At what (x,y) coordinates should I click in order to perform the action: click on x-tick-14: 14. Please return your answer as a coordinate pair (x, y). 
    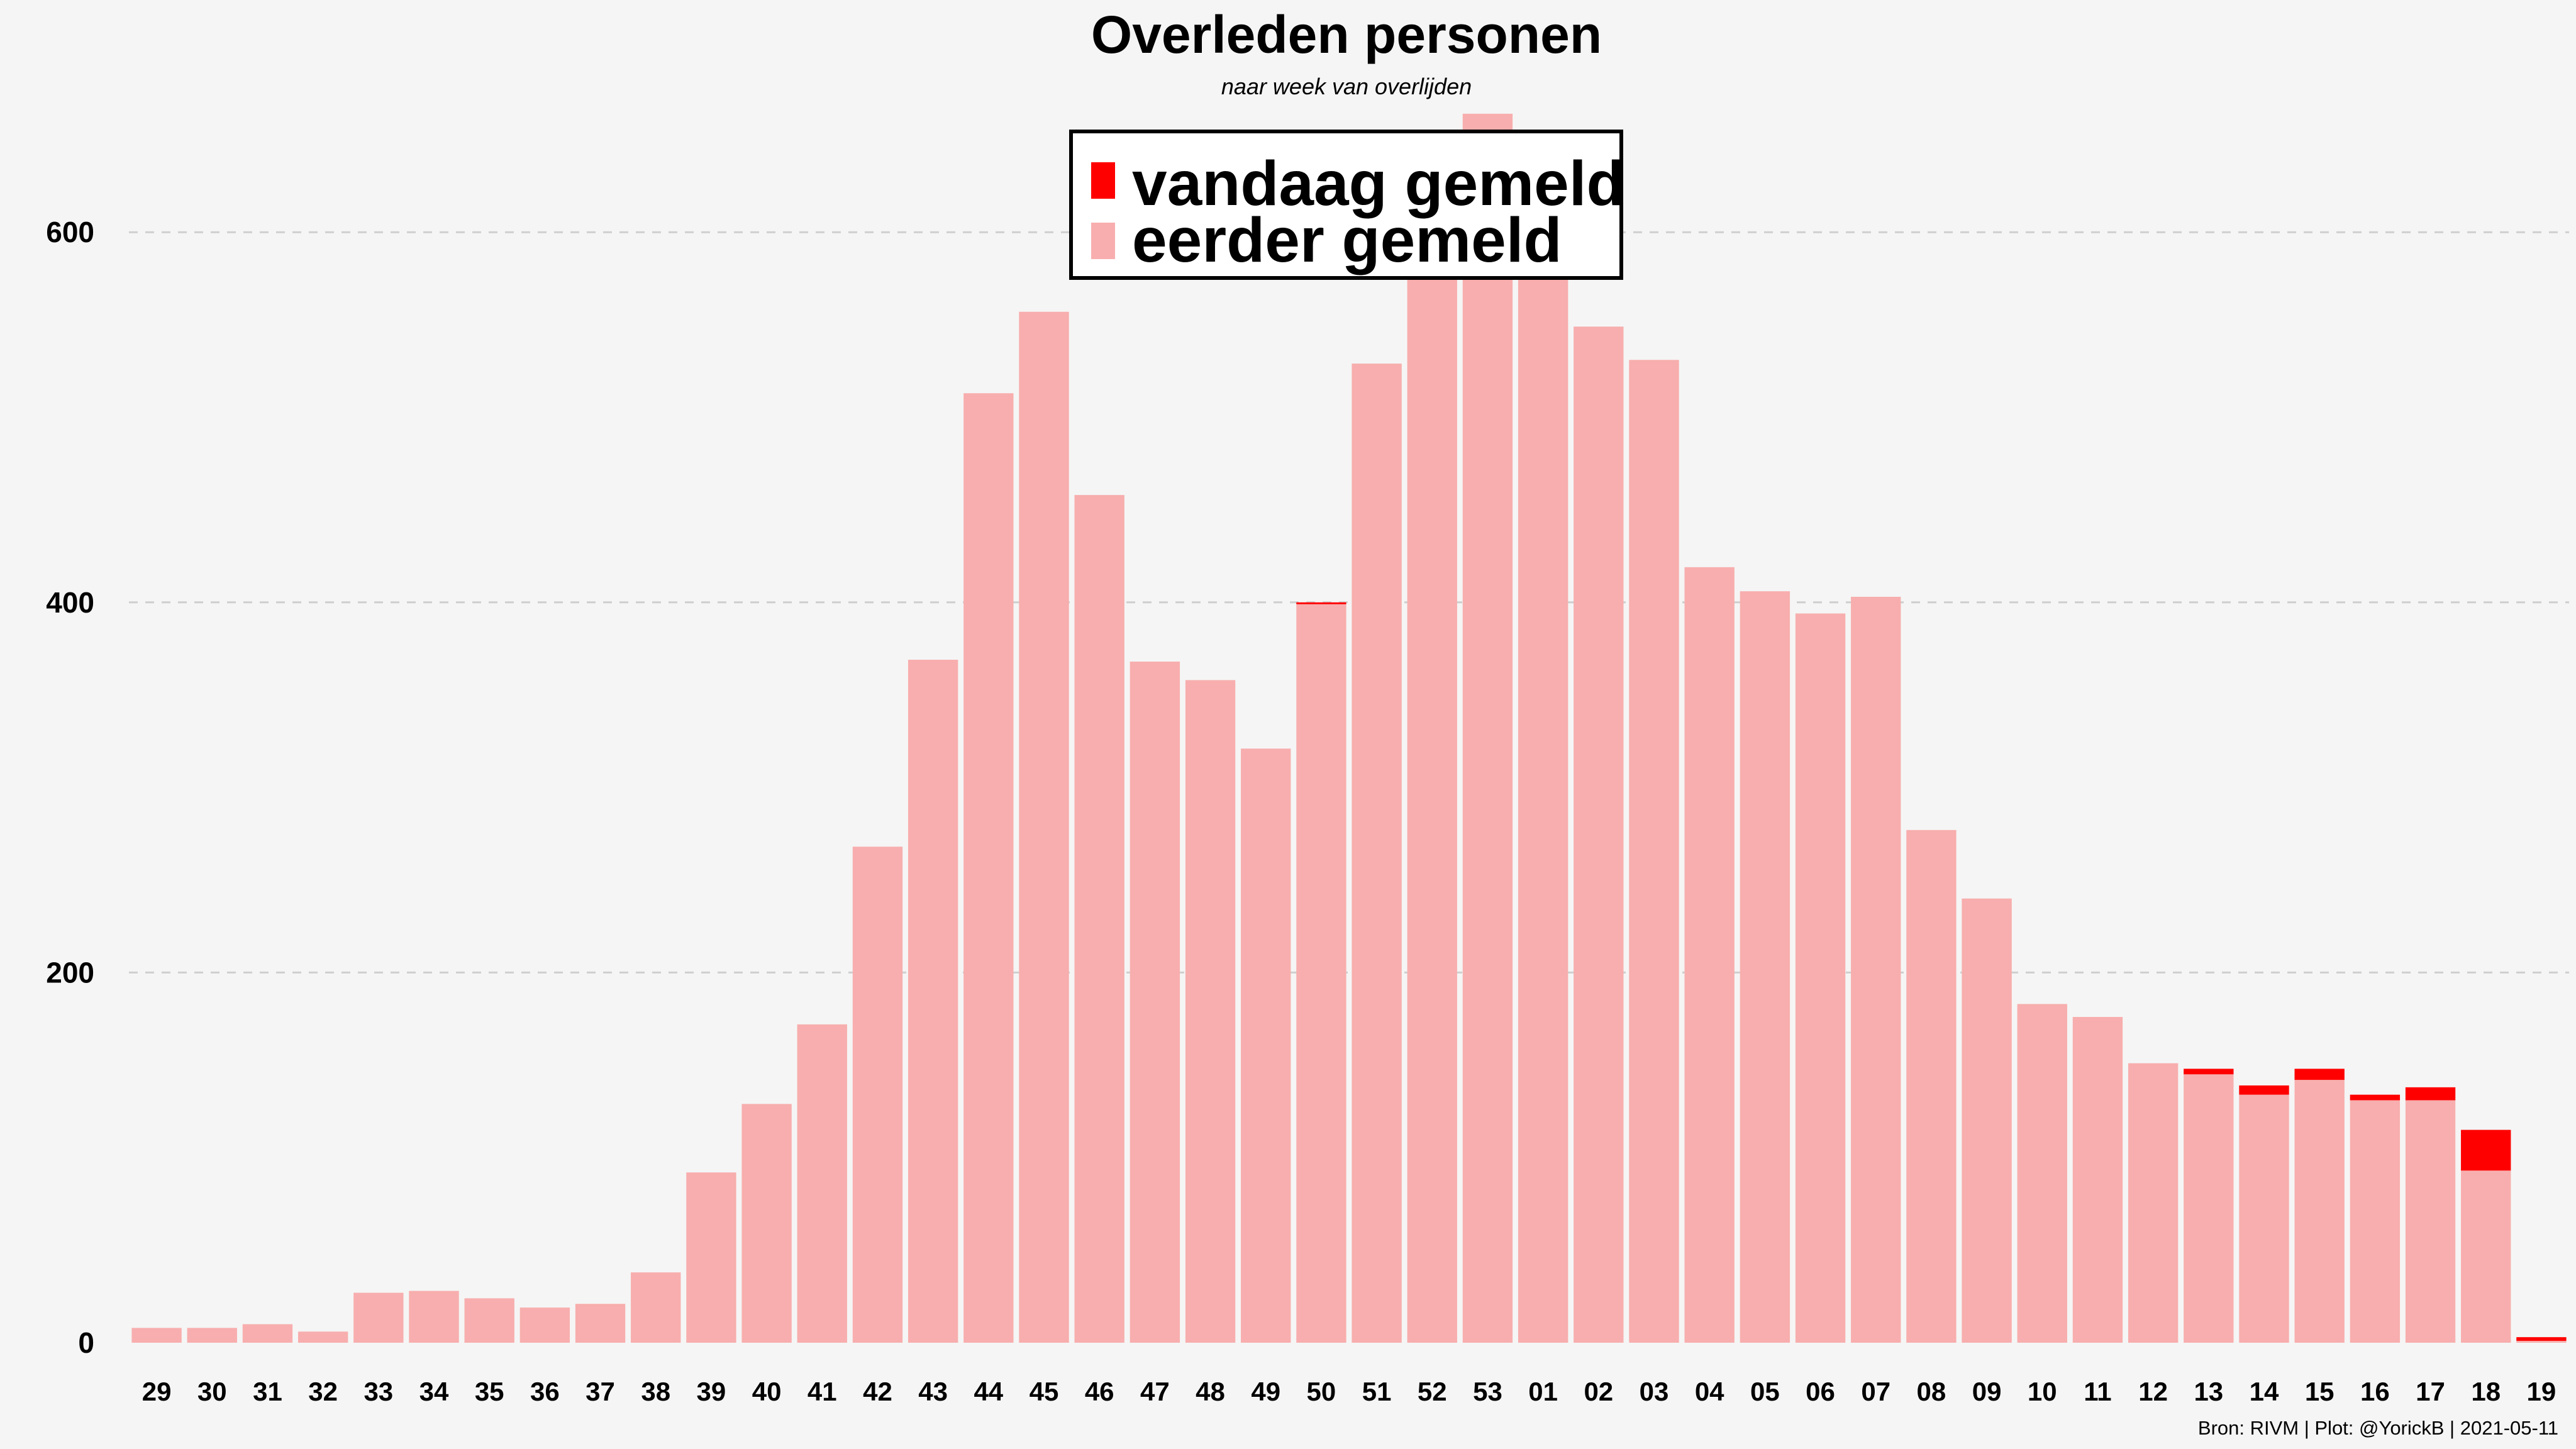
    Looking at the image, I should click on (2264, 1391).